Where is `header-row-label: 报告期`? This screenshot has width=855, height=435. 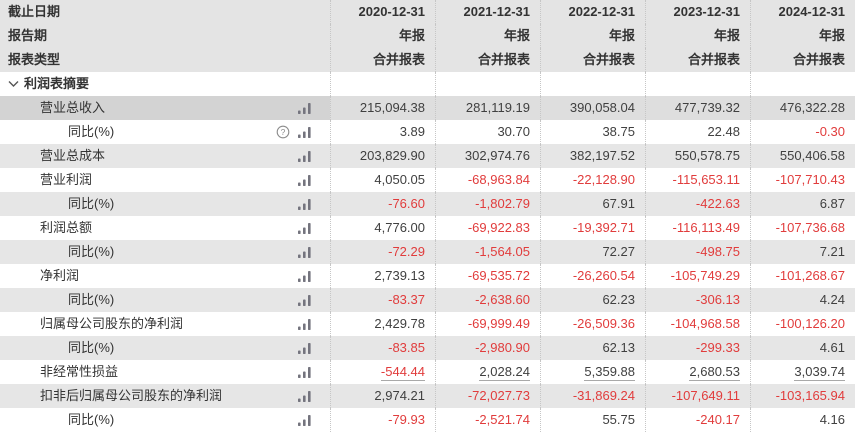 header-row-label: 报告期 is located at coordinates (165, 36).